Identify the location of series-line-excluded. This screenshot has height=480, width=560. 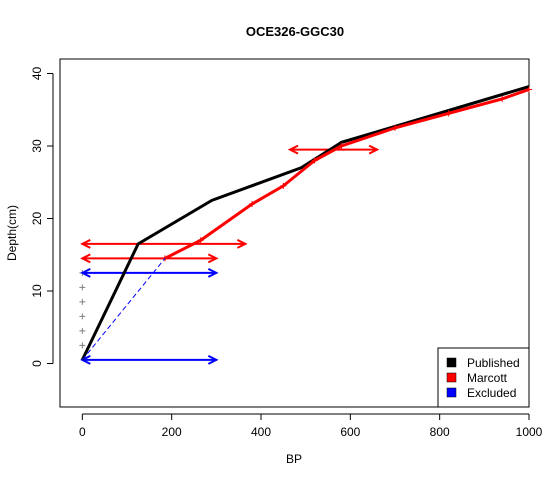
(123, 309).